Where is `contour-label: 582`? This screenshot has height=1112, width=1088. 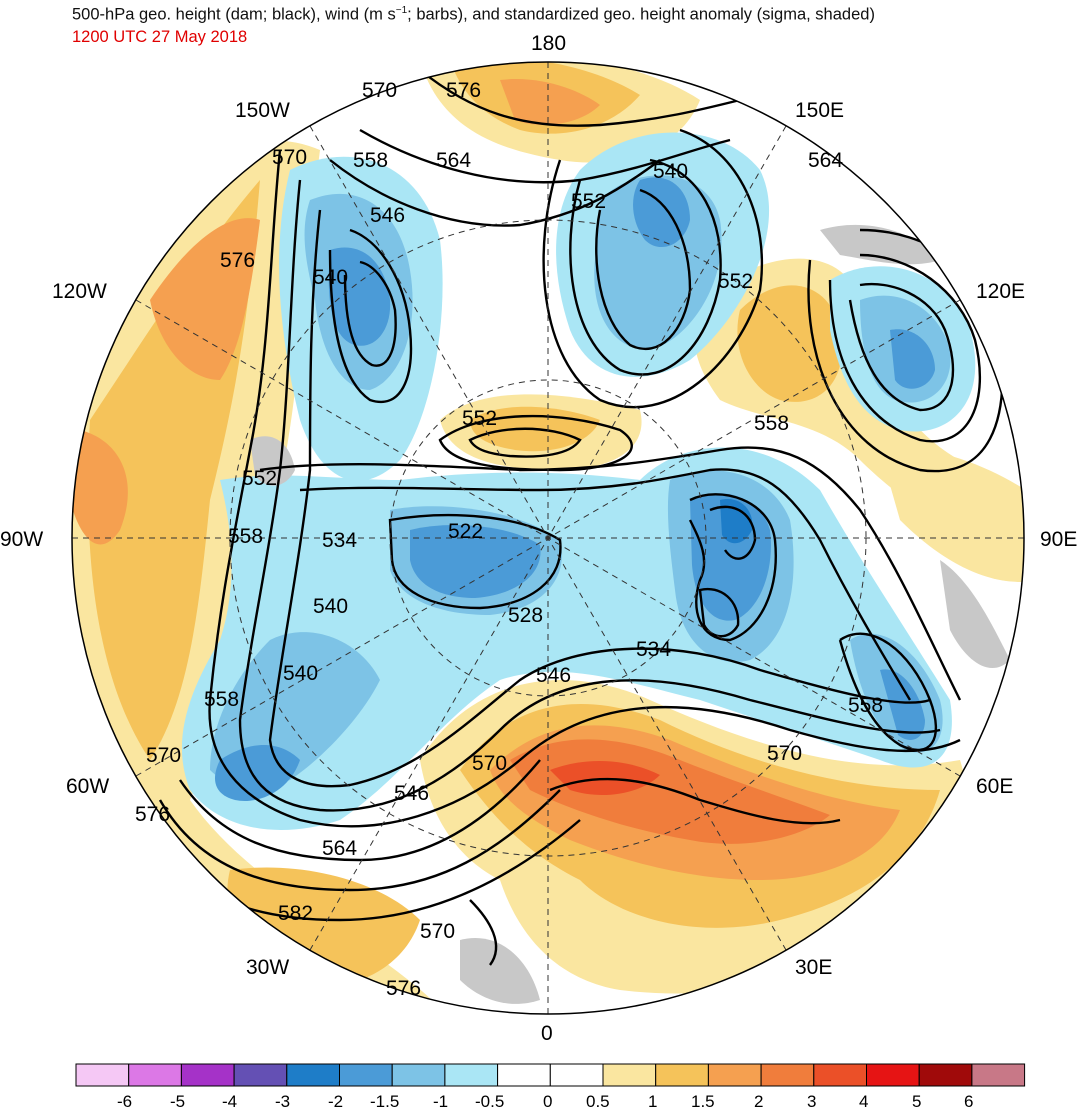
contour-label: 582 is located at coordinates (295, 913).